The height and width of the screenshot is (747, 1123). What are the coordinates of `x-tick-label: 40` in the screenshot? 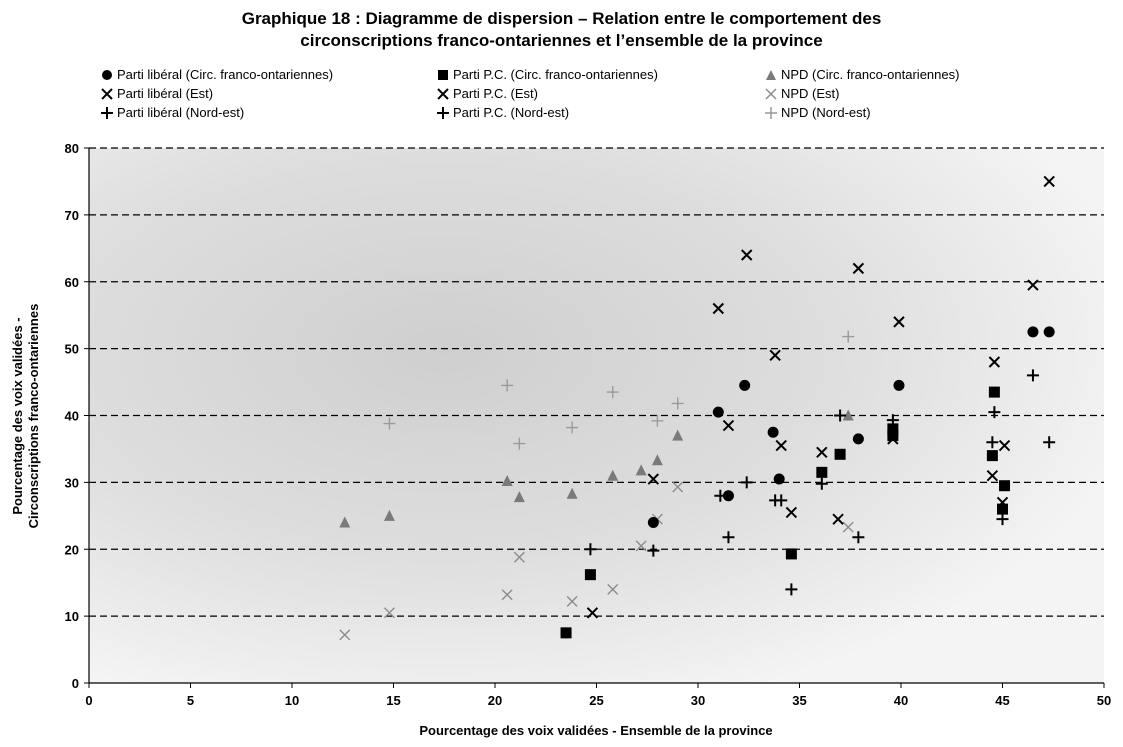 It's located at (901, 700).